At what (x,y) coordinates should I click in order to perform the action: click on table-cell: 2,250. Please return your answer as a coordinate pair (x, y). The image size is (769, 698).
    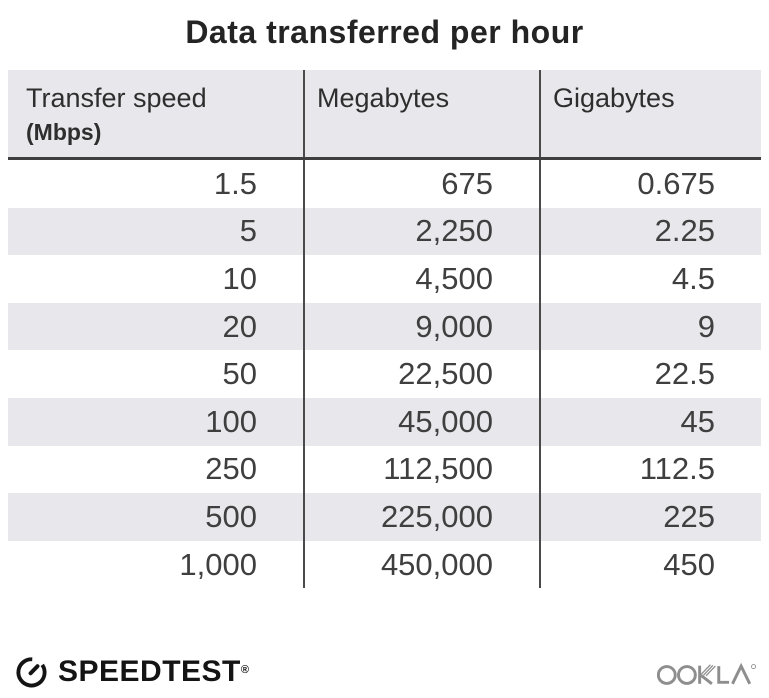
    Looking at the image, I should click on (421, 231).